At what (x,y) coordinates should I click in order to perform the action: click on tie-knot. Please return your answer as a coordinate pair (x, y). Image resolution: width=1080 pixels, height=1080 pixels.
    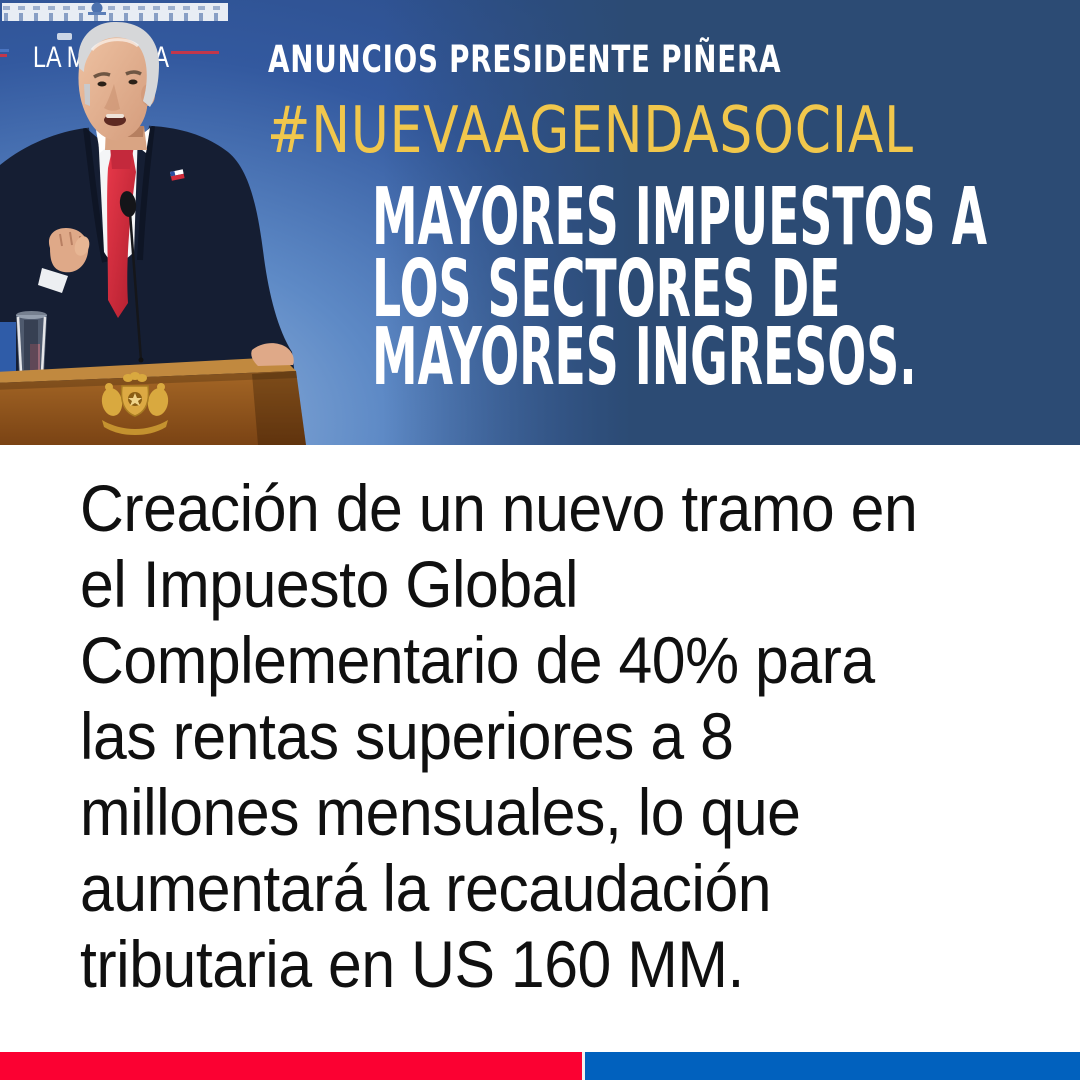
    Looking at the image, I should click on (122, 157).